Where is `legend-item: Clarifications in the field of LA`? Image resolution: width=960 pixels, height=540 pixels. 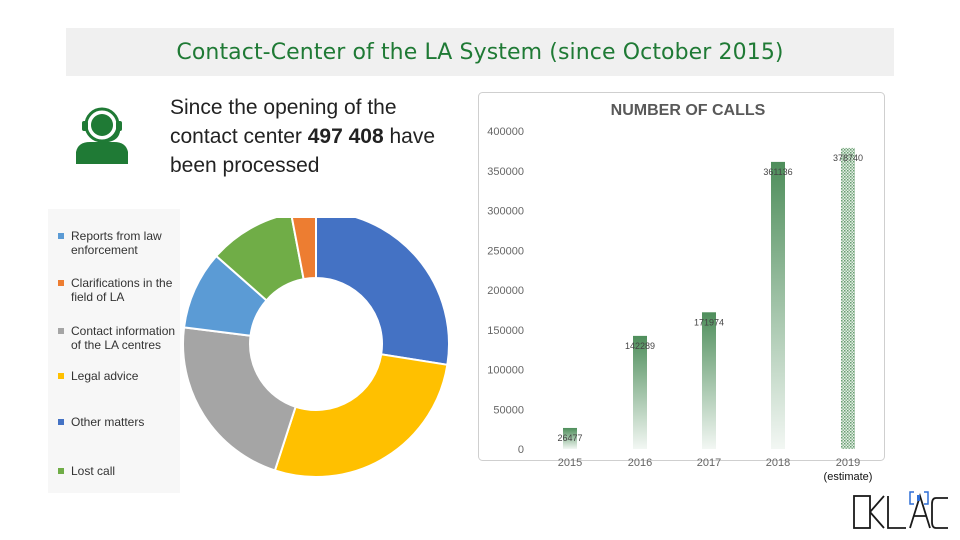 legend-item: Clarifications in the field of LA is located at coordinates (115, 290).